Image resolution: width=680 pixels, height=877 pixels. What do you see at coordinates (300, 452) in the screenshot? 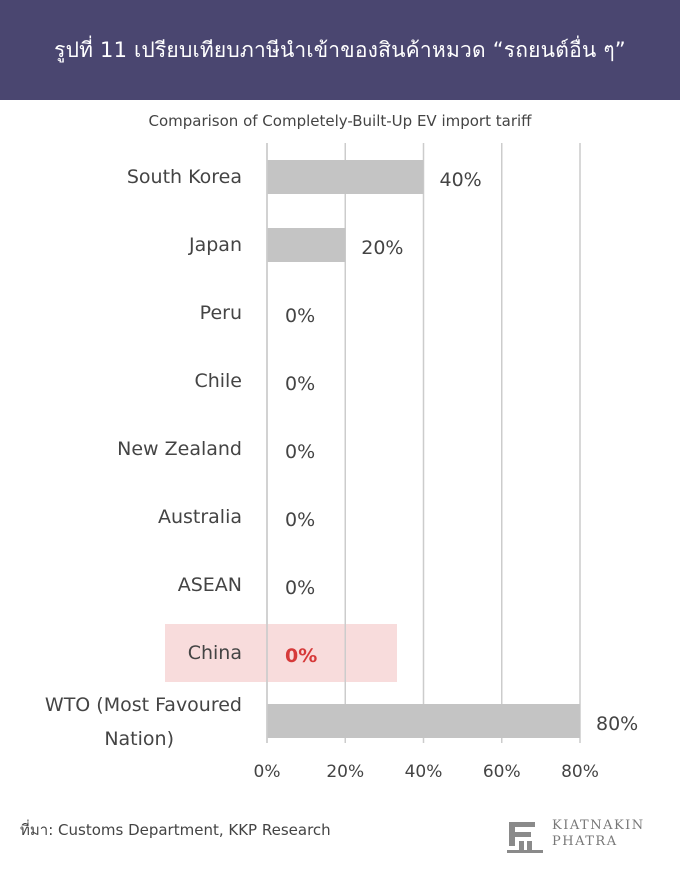
I see `value-label-new-zealand: 0%` at bounding box center [300, 452].